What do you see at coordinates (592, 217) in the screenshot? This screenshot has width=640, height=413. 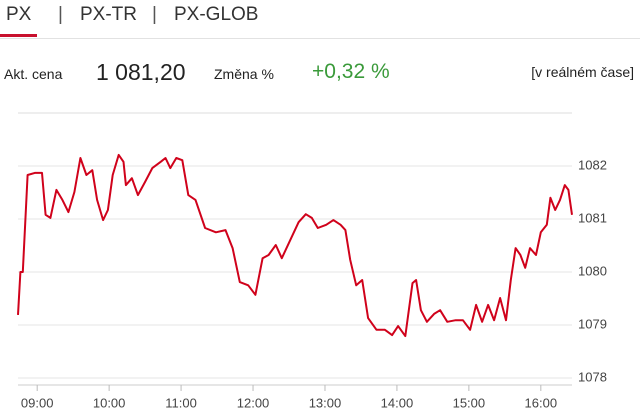 I see `y-tick-label: 1081` at bounding box center [592, 217].